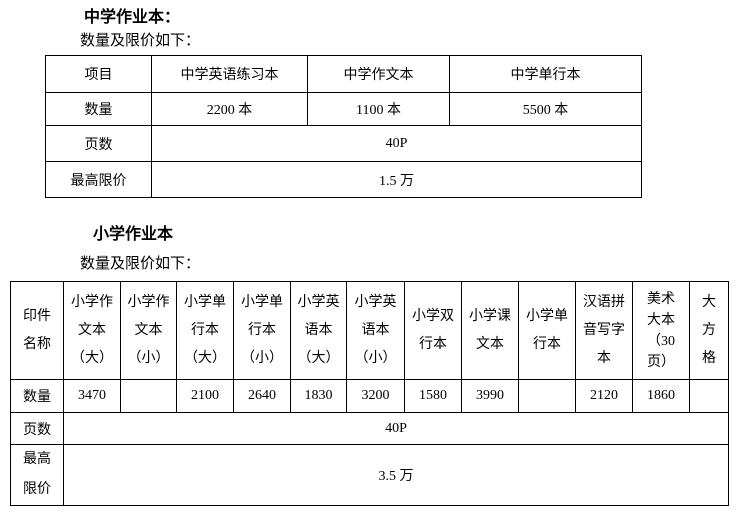 The width and height of the screenshot is (736, 517). Describe the element at coordinates (604, 330) in the screenshot. I see `t2-col-pinyin-writing-book: 汉语拼 音写字 本` at that location.